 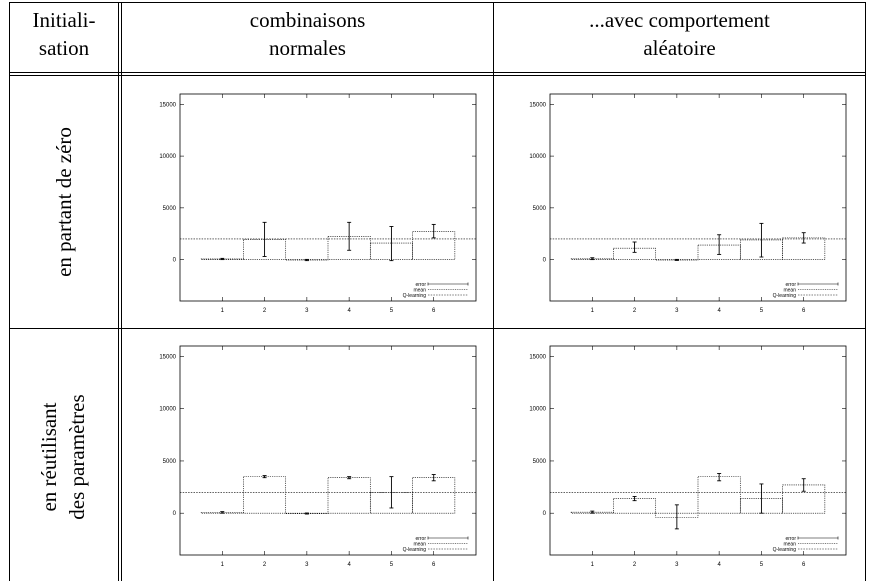 What do you see at coordinates (64, 48) in the screenshot?
I see `header-initialisation-line2: sation` at bounding box center [64, 48].